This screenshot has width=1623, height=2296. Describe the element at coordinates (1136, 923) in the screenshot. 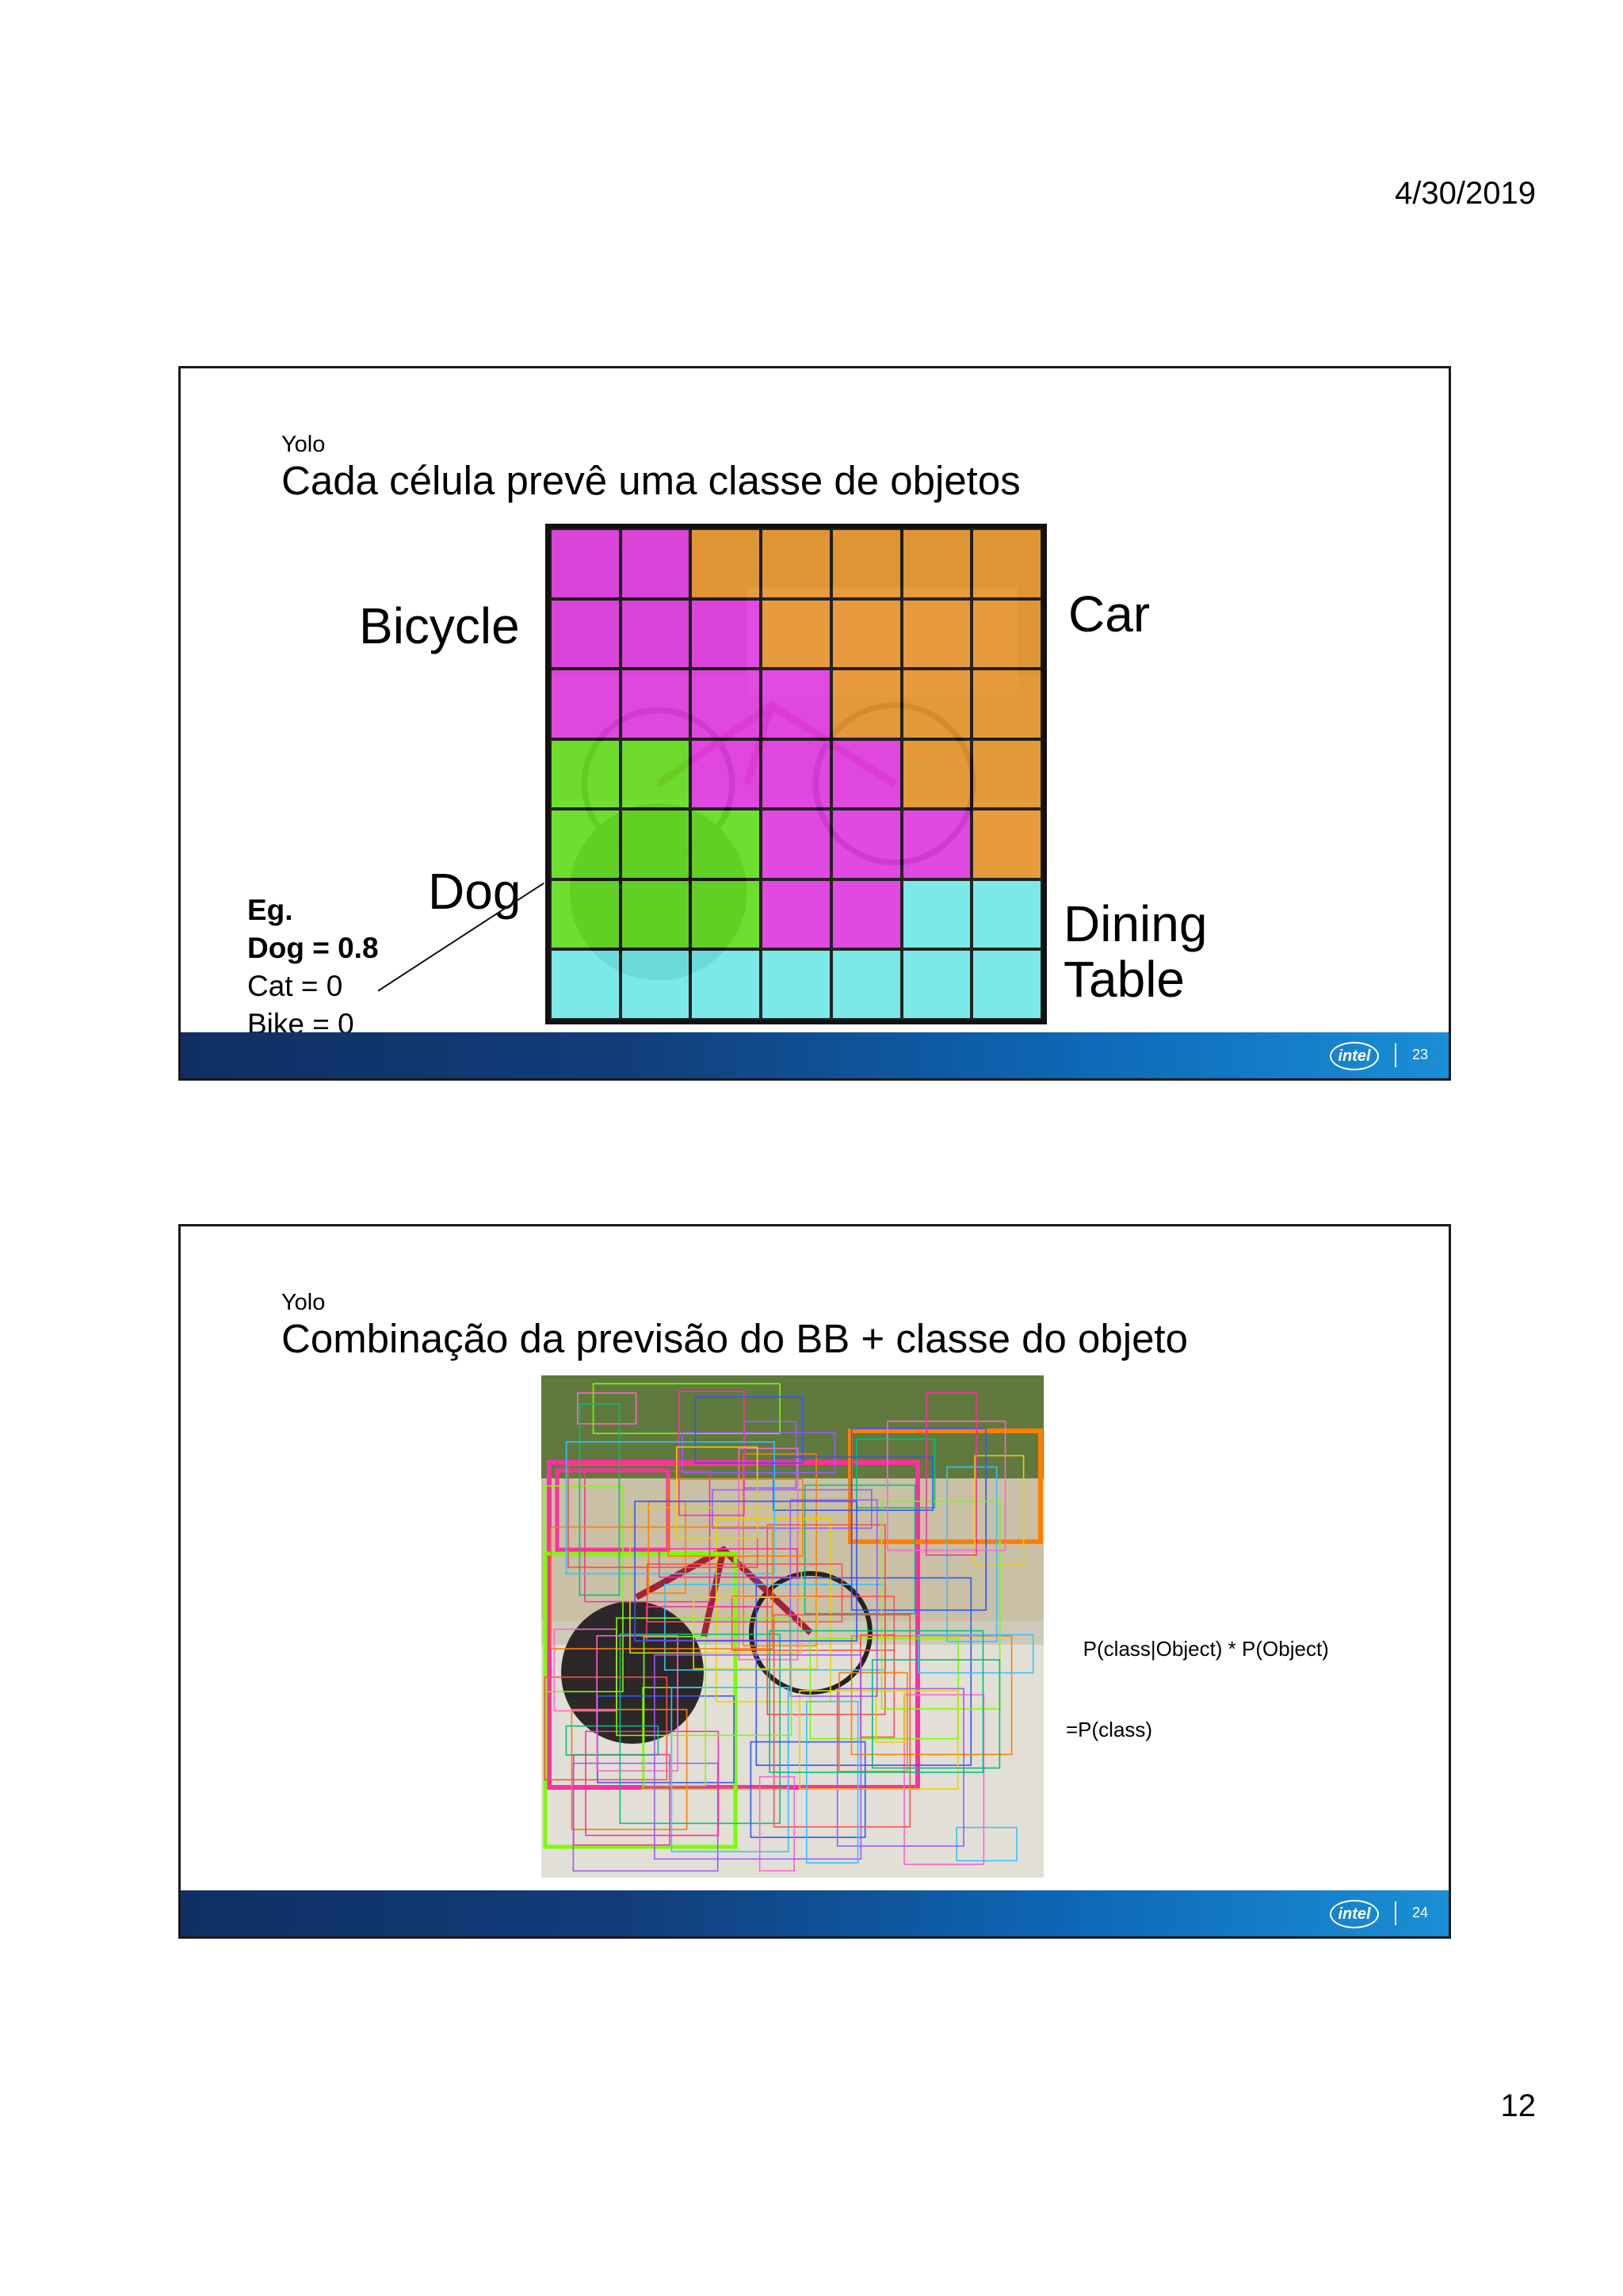

I see `class-label-dining-line1: Dining` at that location.